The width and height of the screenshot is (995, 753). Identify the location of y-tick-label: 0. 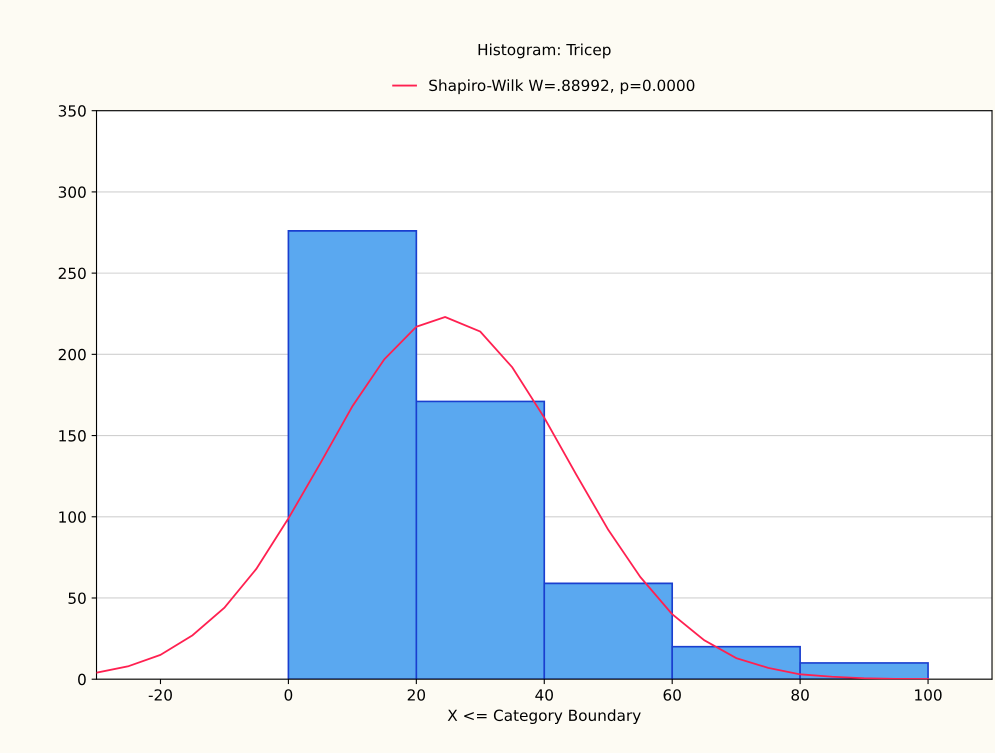
(82, 680).